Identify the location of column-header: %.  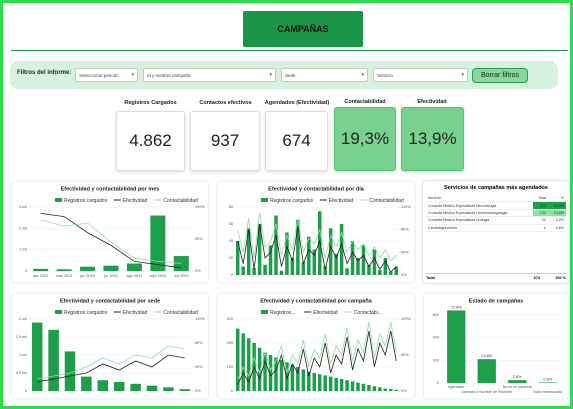
(556, 199).